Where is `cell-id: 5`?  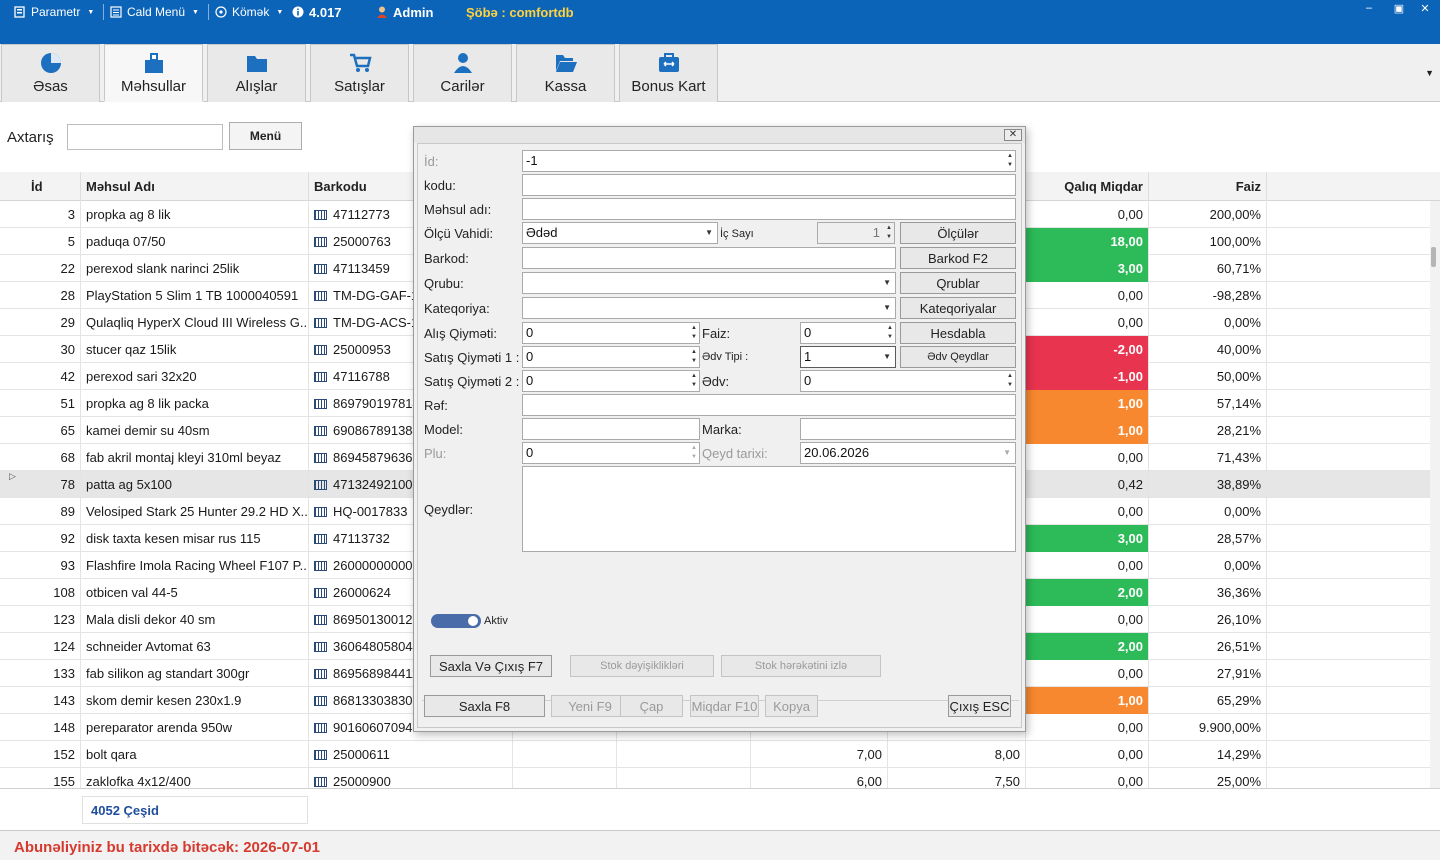 cell-id: 5 is located at coordinates (53, 241).